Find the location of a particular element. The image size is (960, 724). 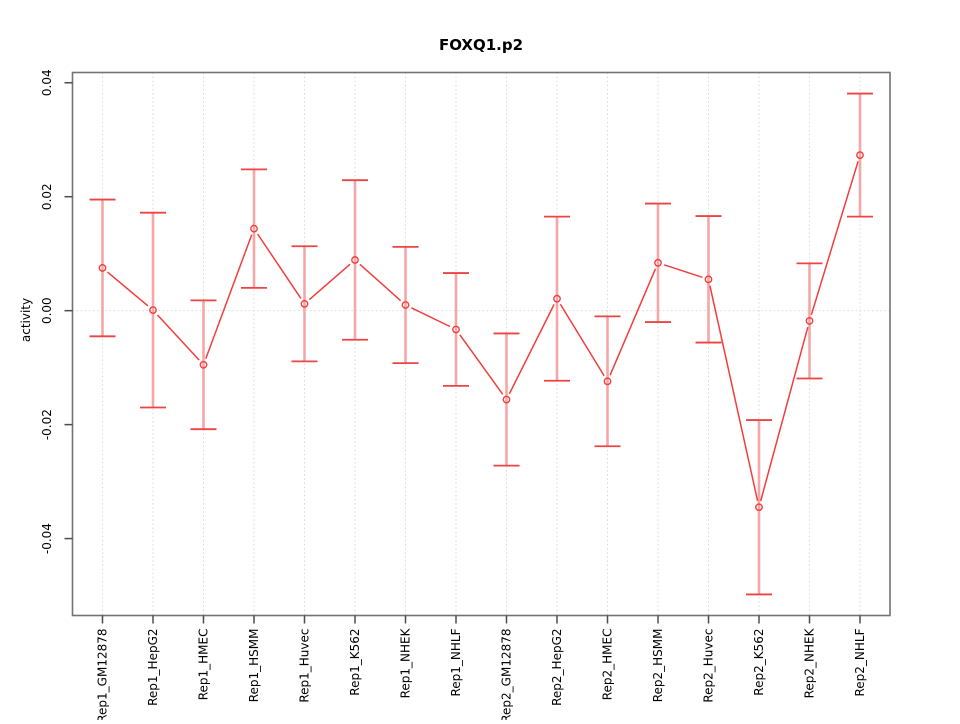

x-tick-label: Rep2_K562 is located at coordinates (759, 662).